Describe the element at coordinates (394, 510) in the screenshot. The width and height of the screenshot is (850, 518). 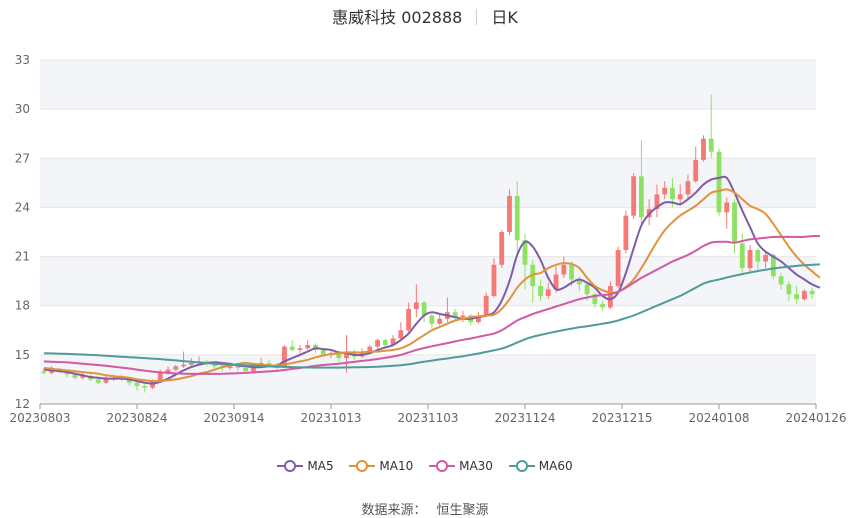
I see `source-label: 数据来源：` at that location.